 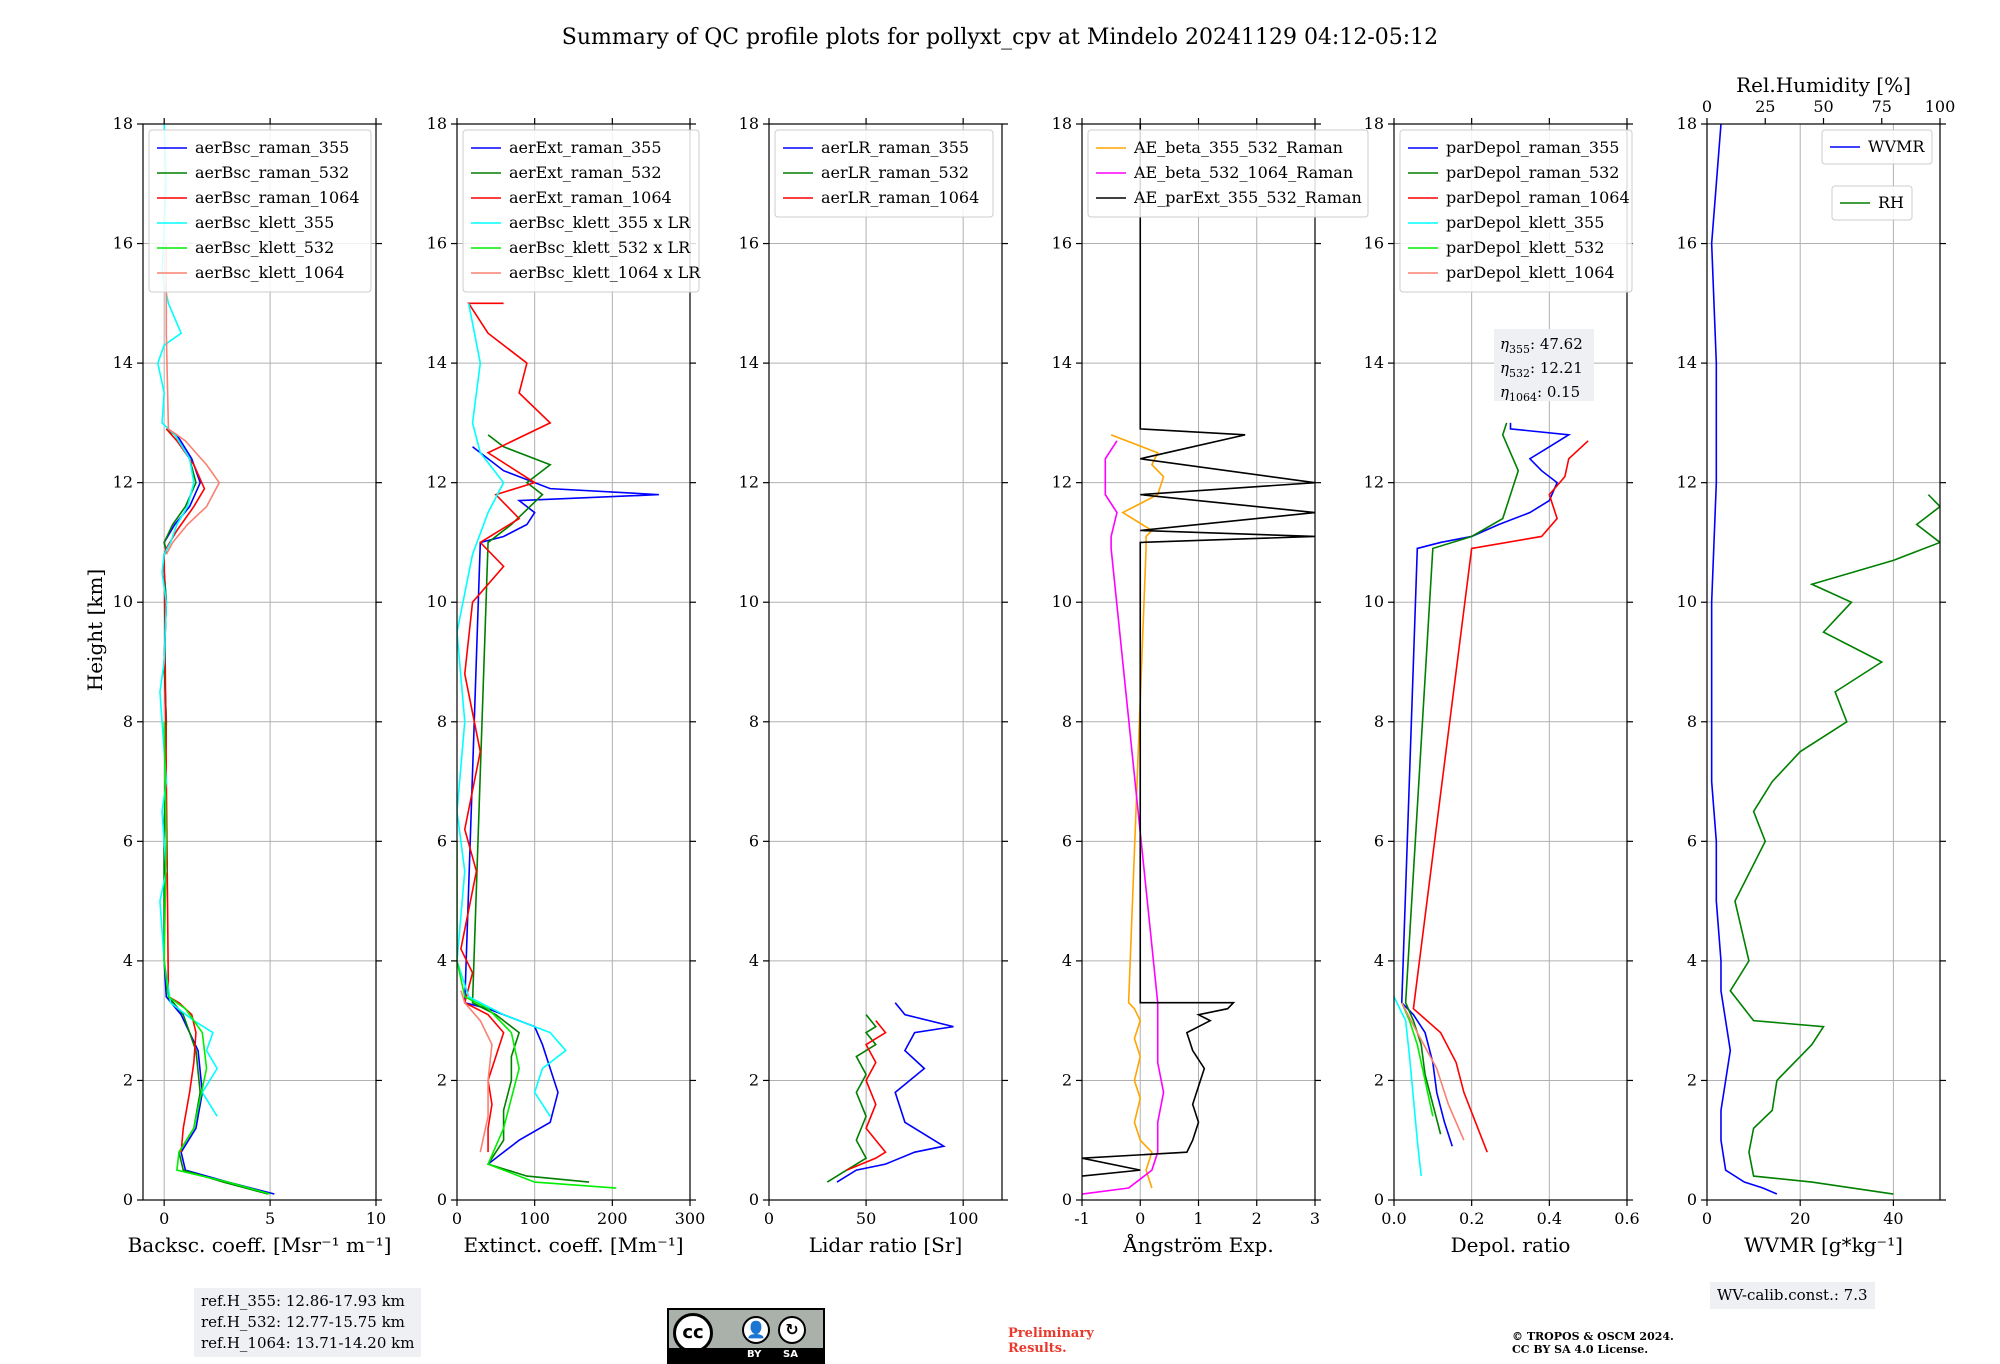 I want to click on series-AE_parExt_355_532_Raman, so click(x=1198, y=650).